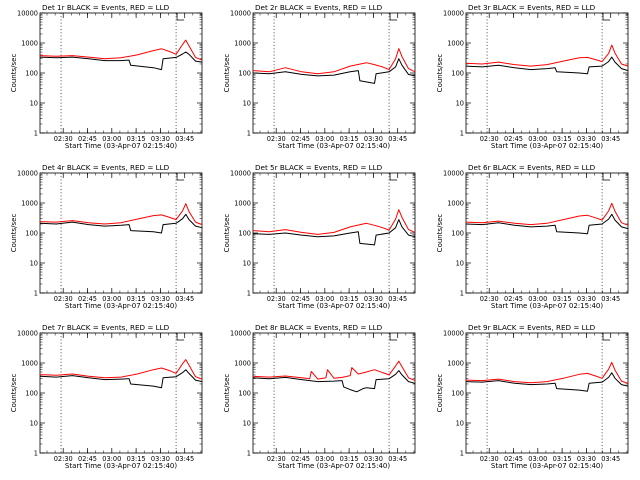  I want to click on panel-title: Det 7r BLACK = Events, RED = LLD, so click(106, 327).